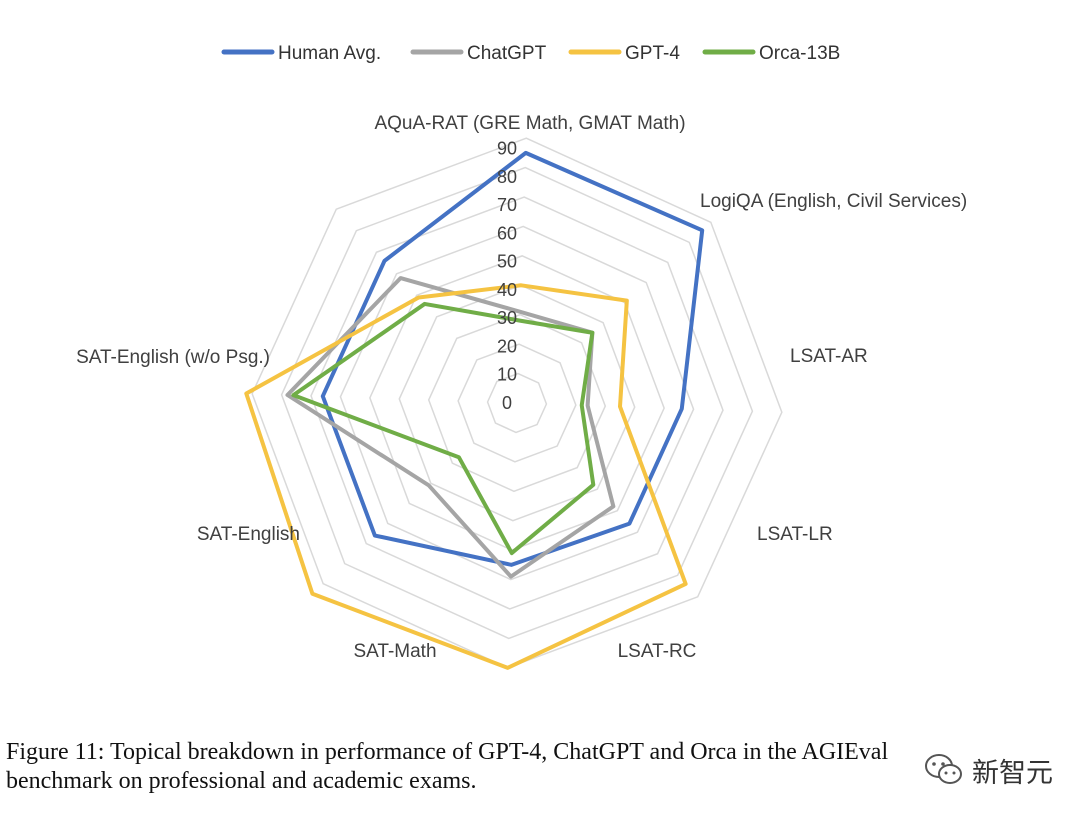 This screenshot has height=816, width=1080. I want to click on grid-ring, so click(517, 403).